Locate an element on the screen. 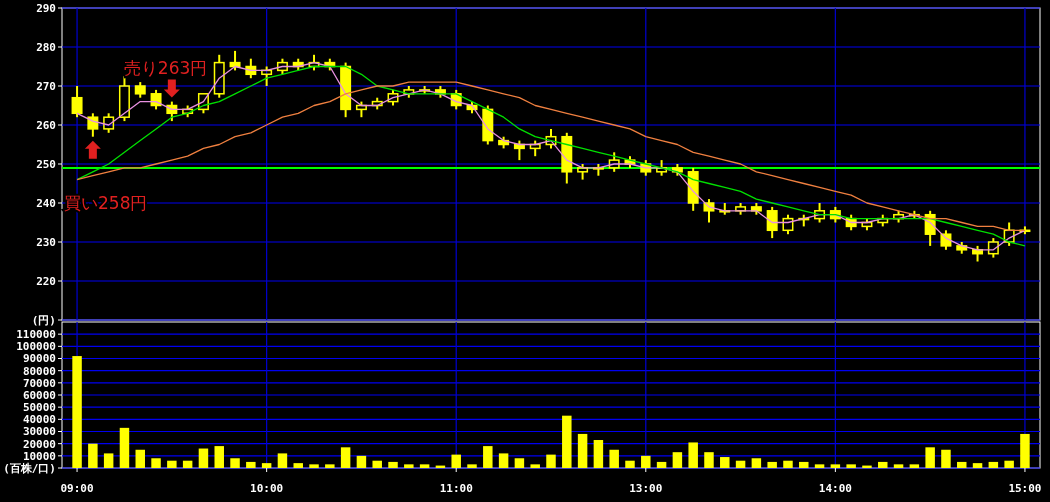 The image size is (1050, 502). x-tick-label: 10:00 is located at coordinates (267, 488).